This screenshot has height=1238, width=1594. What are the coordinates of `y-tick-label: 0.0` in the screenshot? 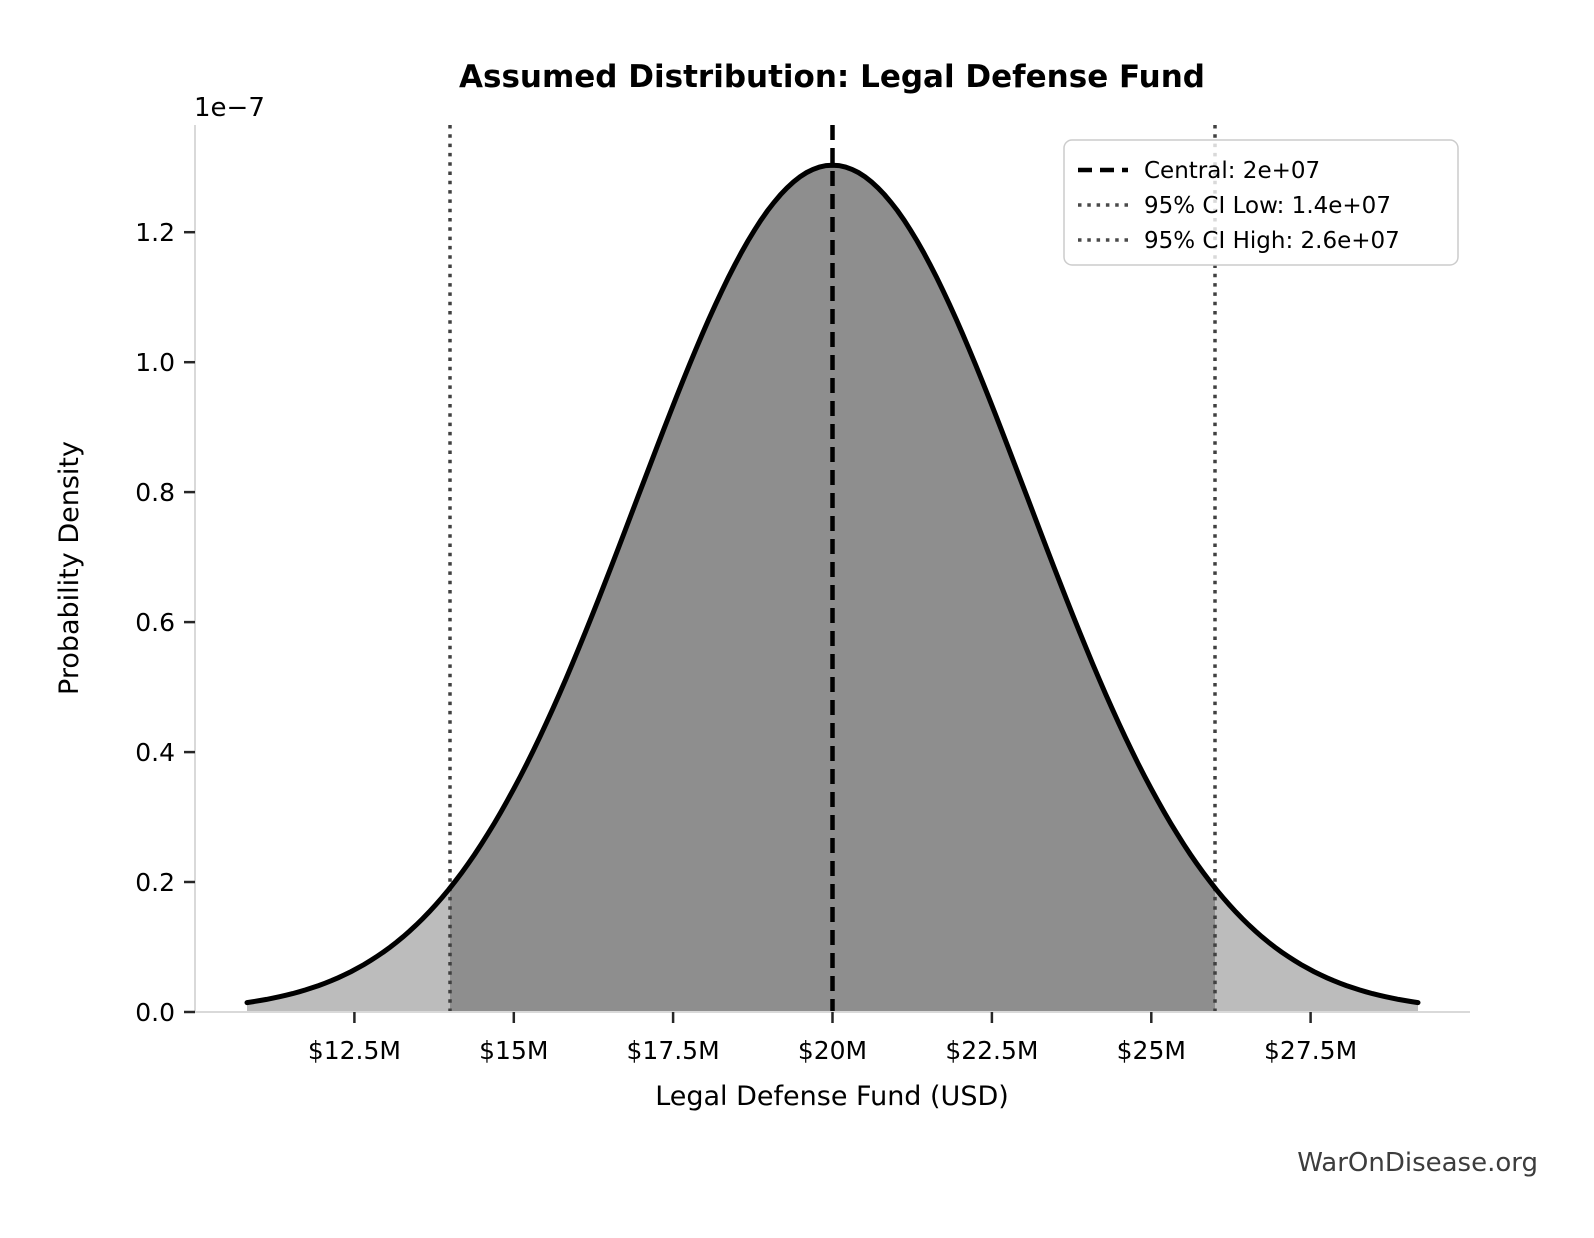 It's located at (155, 1012).